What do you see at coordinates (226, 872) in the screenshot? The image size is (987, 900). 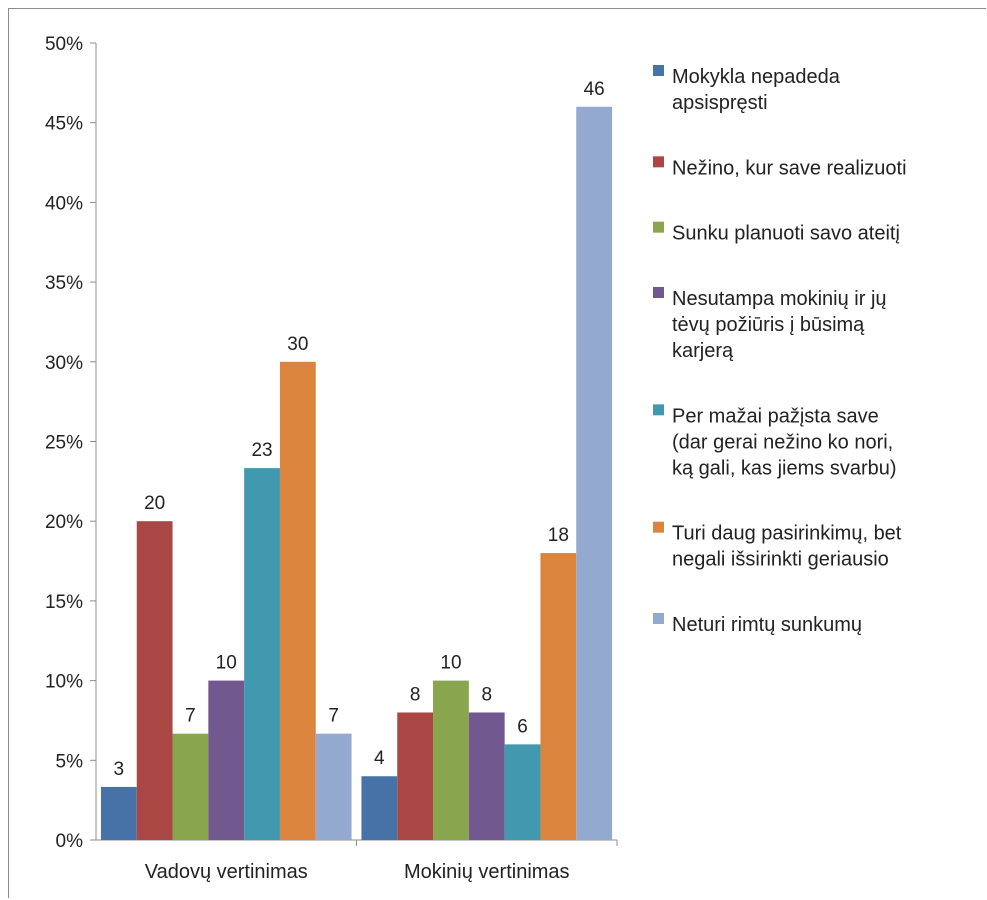 I see `x-category-label: Vadovų vertinimas` at bounding box center [226, 872].